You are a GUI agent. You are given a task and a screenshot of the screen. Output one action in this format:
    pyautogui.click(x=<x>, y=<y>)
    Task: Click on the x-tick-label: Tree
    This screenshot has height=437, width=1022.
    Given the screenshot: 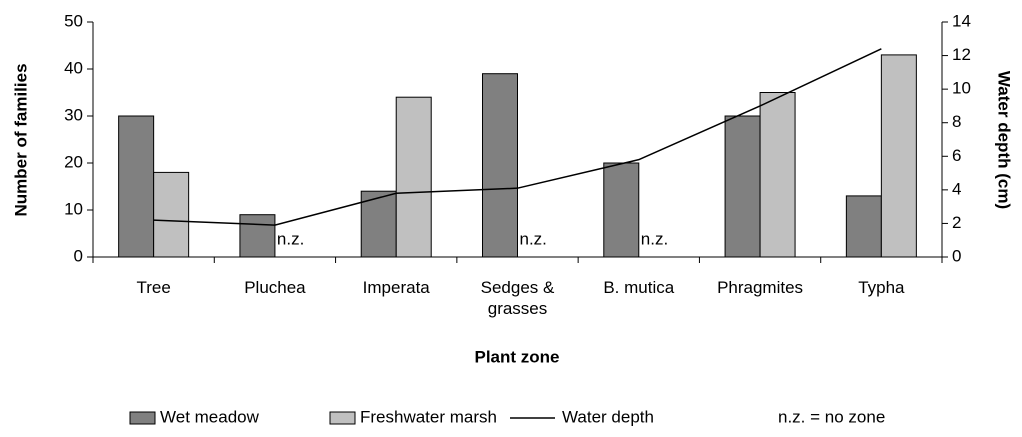 What is the action you would take?
    pyautogui.click(x=153, y=287)
    